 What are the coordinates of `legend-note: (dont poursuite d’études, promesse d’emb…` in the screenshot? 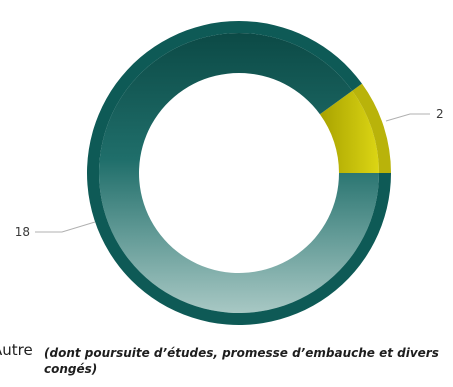 It's located at (241, 361).